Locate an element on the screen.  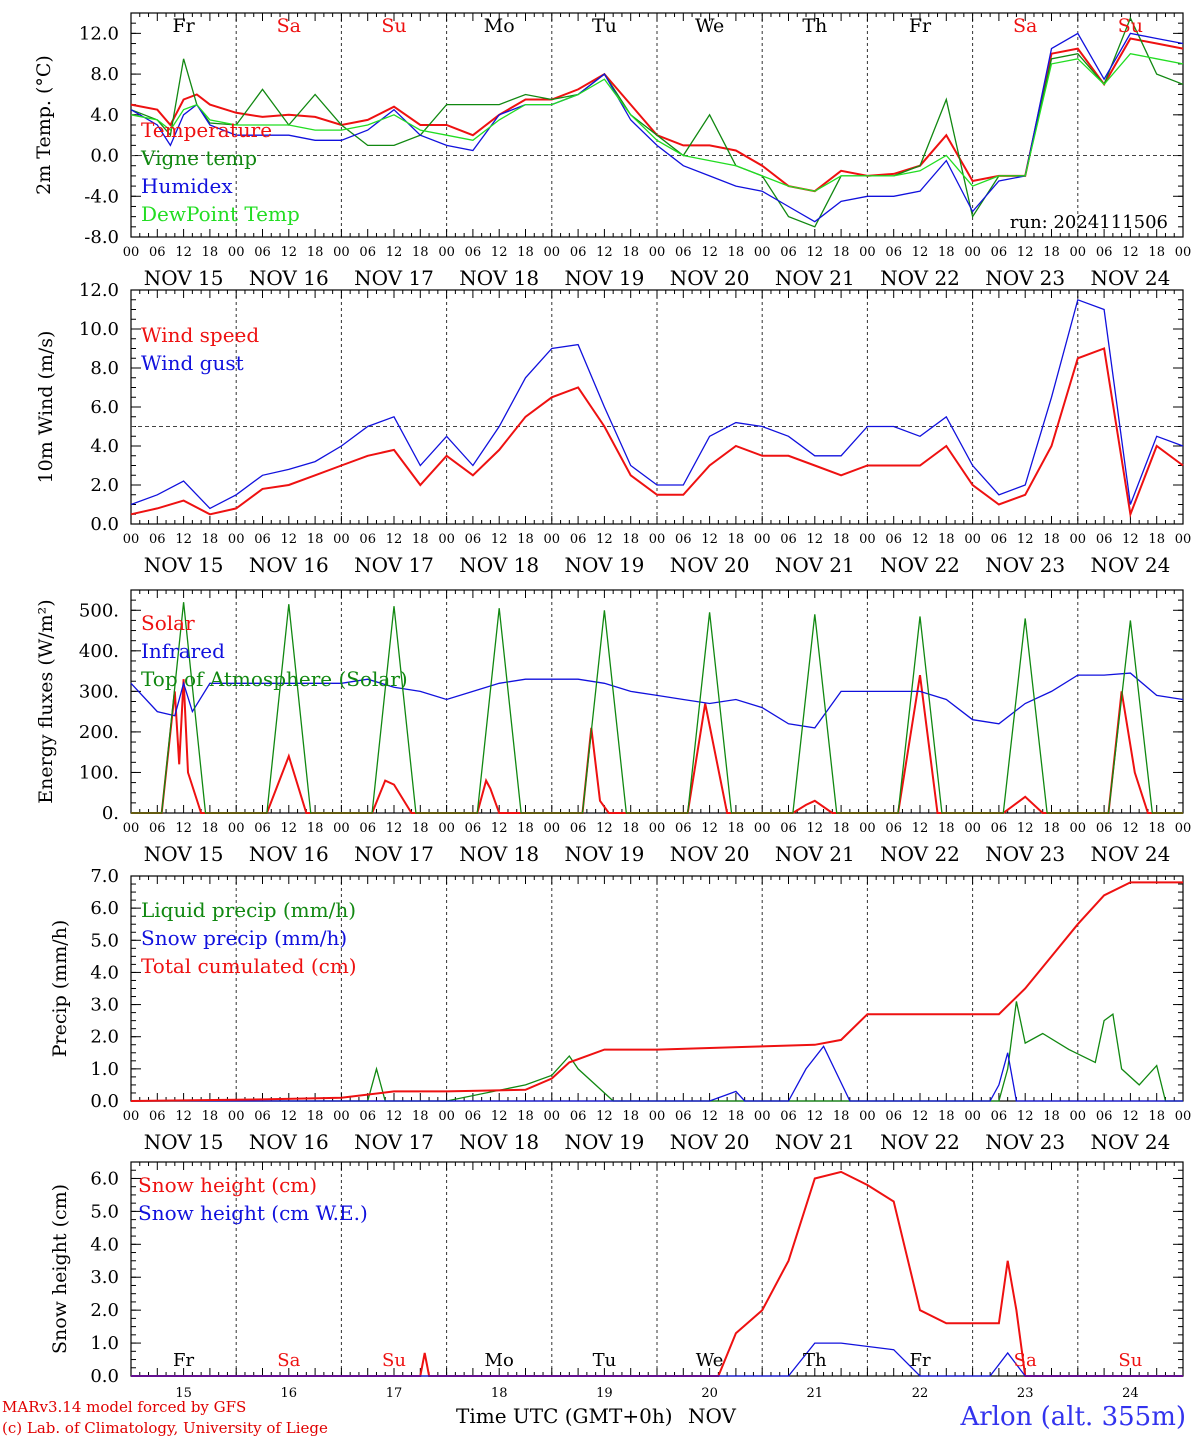
date-label: NOV 15 is located at coordinates (184, 854).